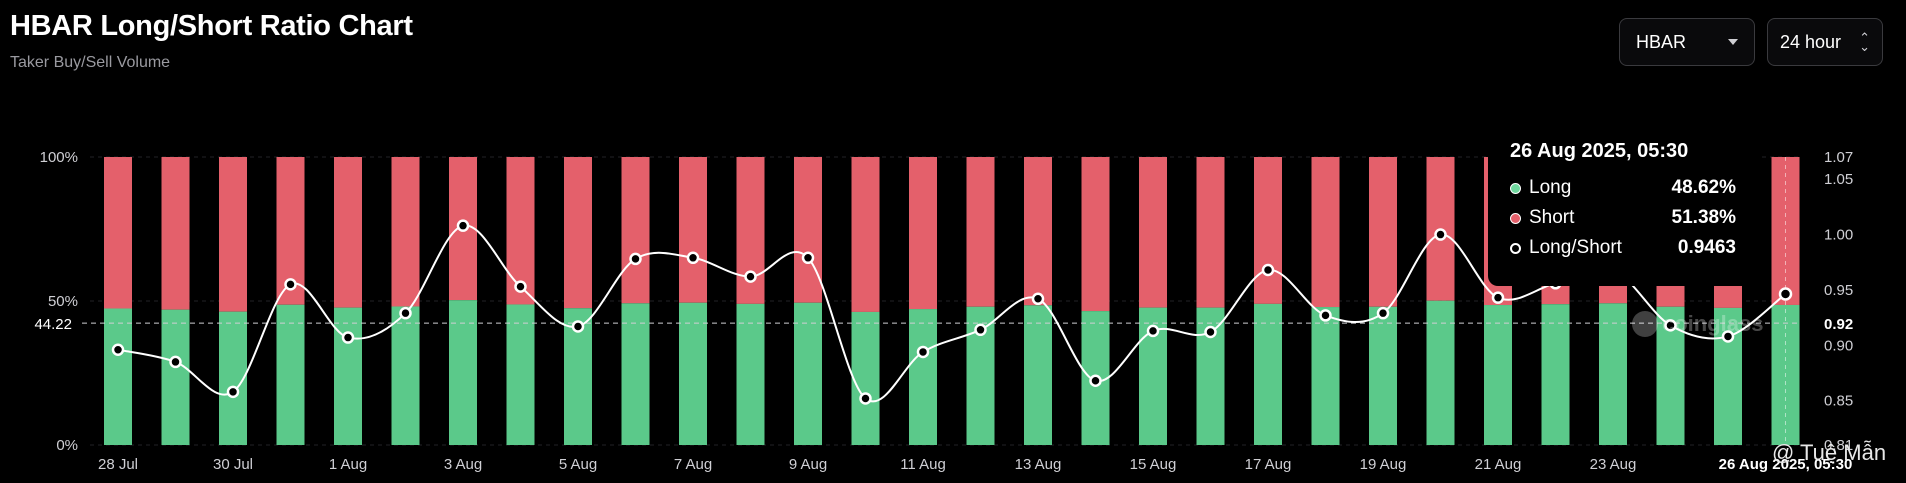  Describe the element at coordinates (1713, 323) in the screenshot. I see `watermark-text: coinglass` at that location.